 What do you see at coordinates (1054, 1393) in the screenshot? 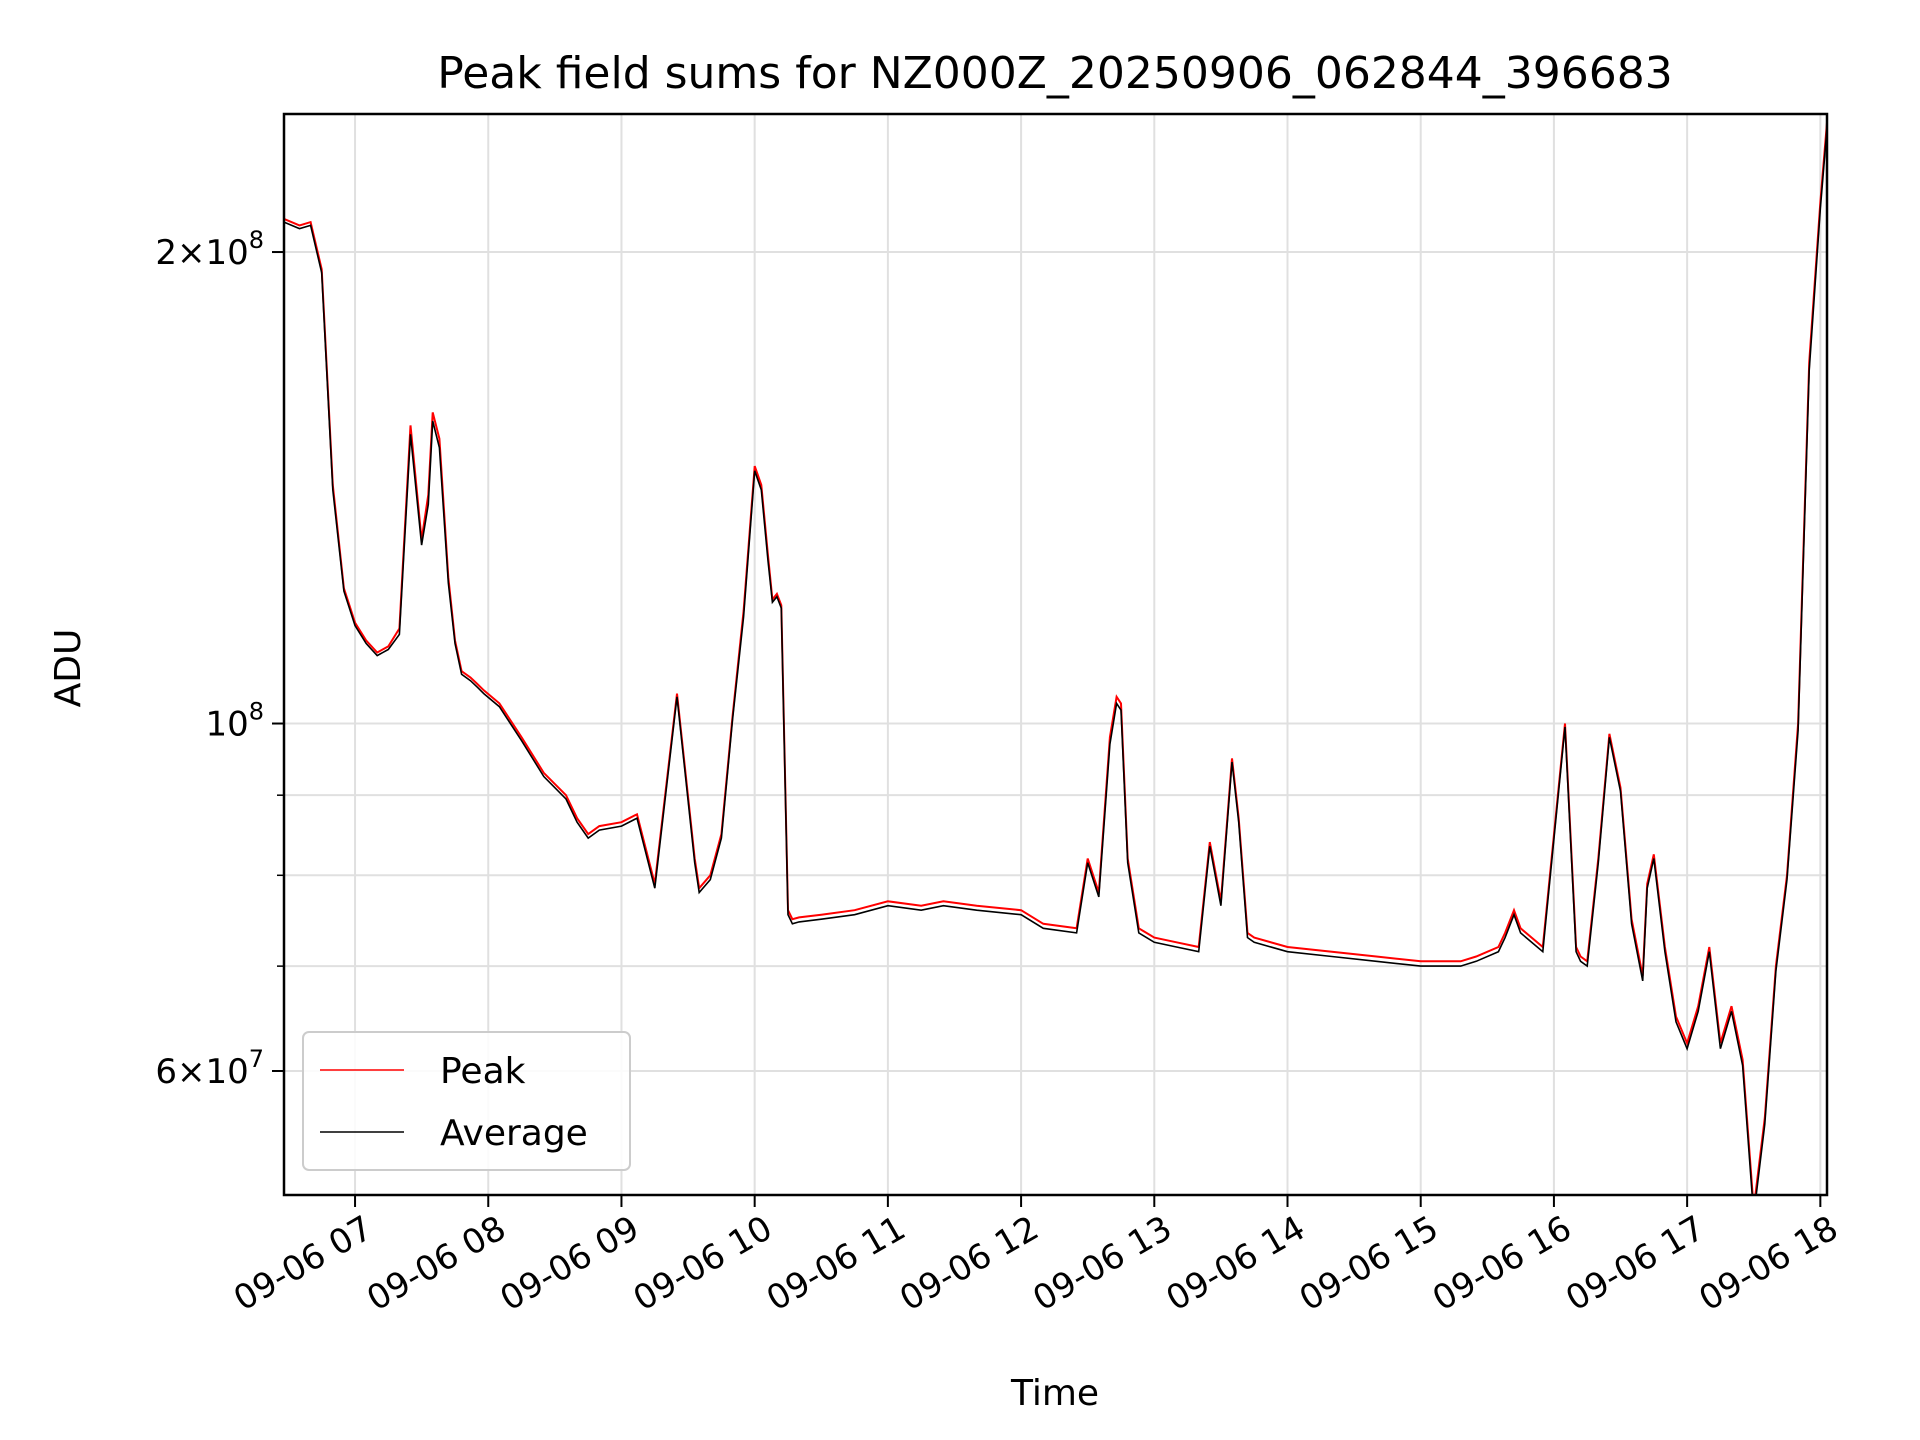
I see `x-axis-label: Time` at bounding box center [1054, 1393].